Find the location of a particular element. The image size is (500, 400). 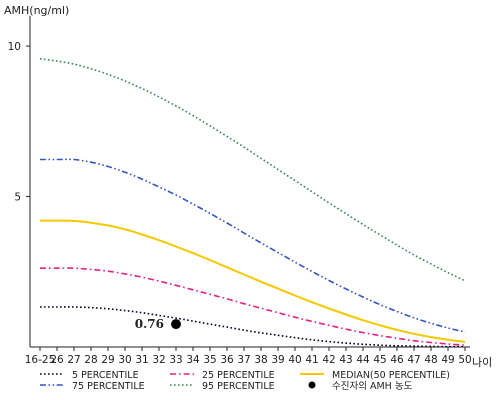

x-tick-label: 32 is located at coordinates (158, 360).